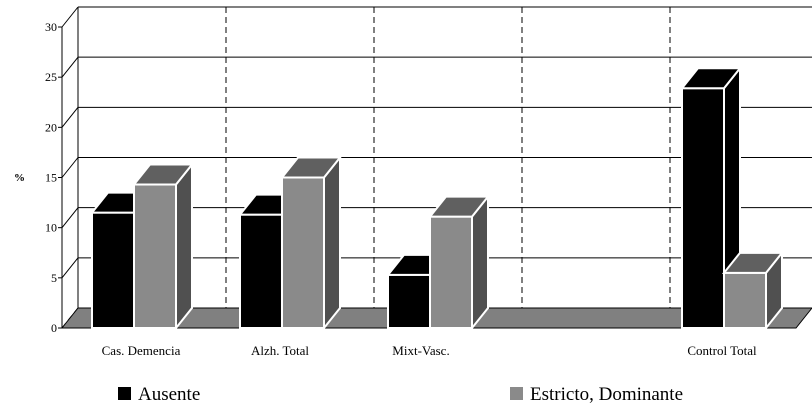 Image resolution: width=812 pixels, height=408 pixels. I want to click on y-tick-label: 10, so click(51, 228).